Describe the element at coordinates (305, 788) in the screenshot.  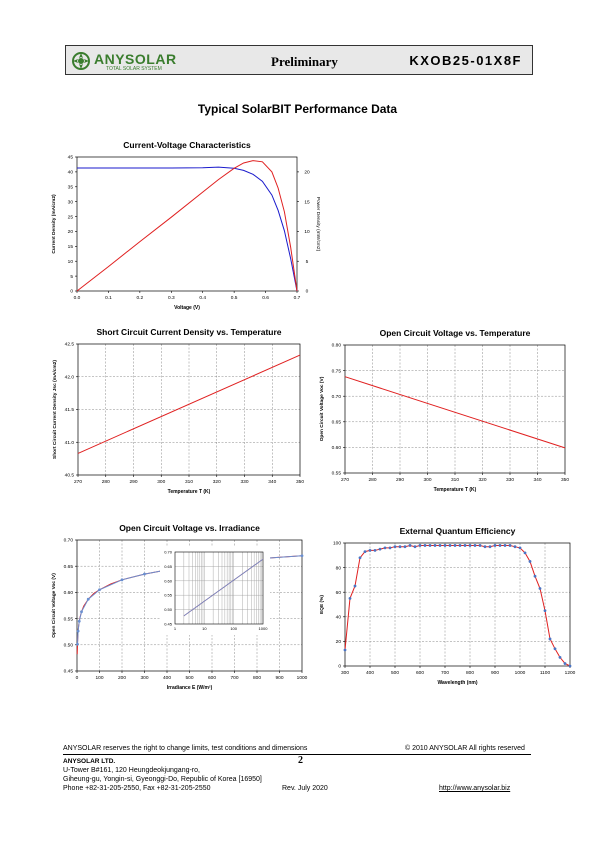
I see `footer-revision: Rev. July 2020` at that location.